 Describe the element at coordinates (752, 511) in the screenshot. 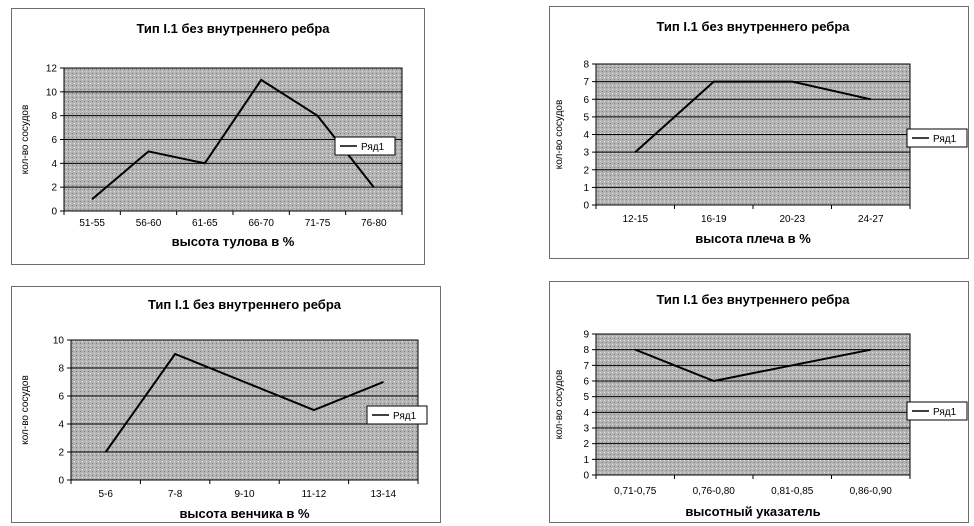

I see `x-axis-label: высотный указатель` at that location.